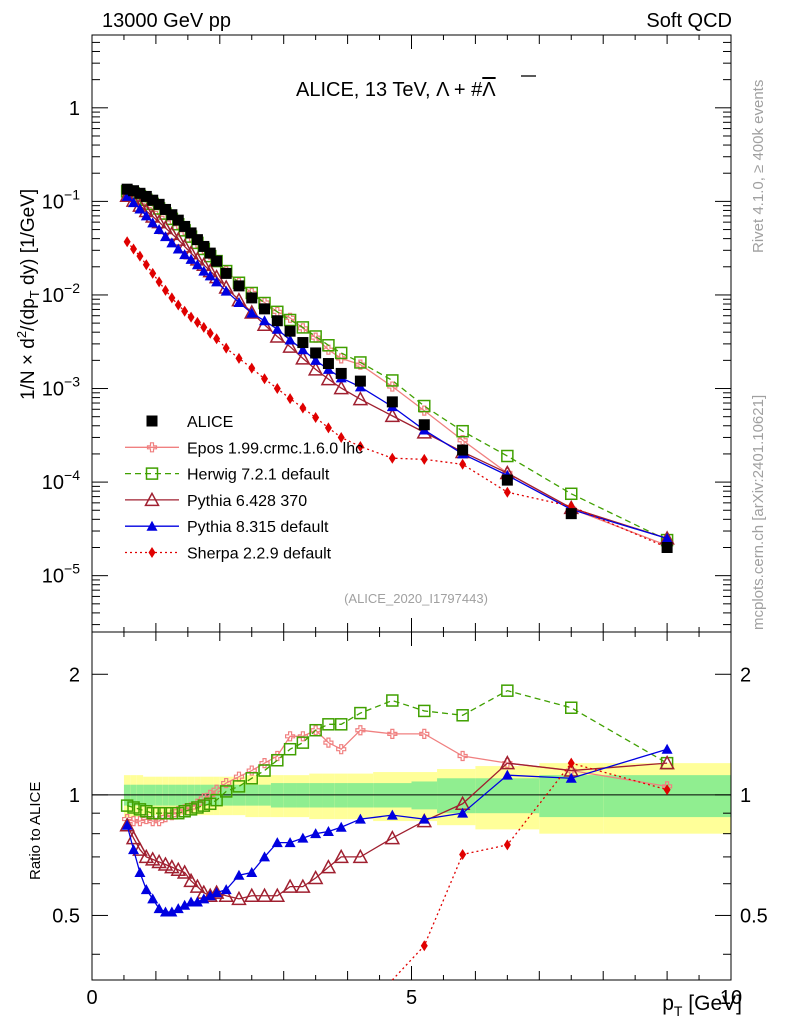 The width and height of the screenshot is (786, 1024). Describe the element at coordinates (258, 527) in the screenshot. I see `legend-label: Pythia 8.315 default` at that location.